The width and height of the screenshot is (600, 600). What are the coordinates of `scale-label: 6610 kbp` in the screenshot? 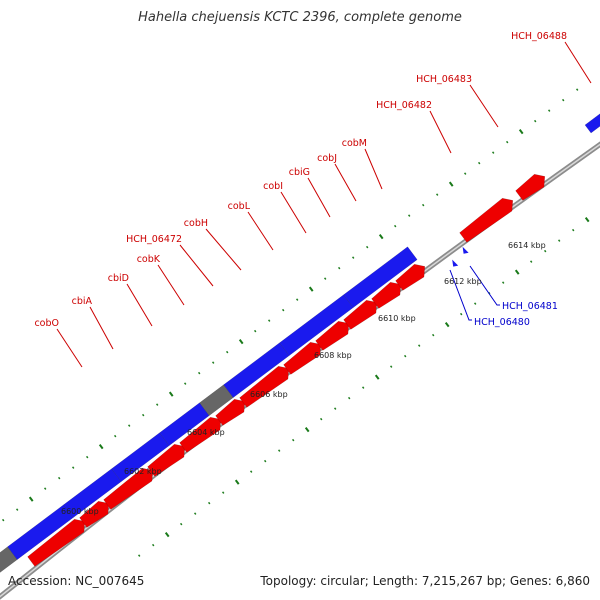 It's located at (397, 318).